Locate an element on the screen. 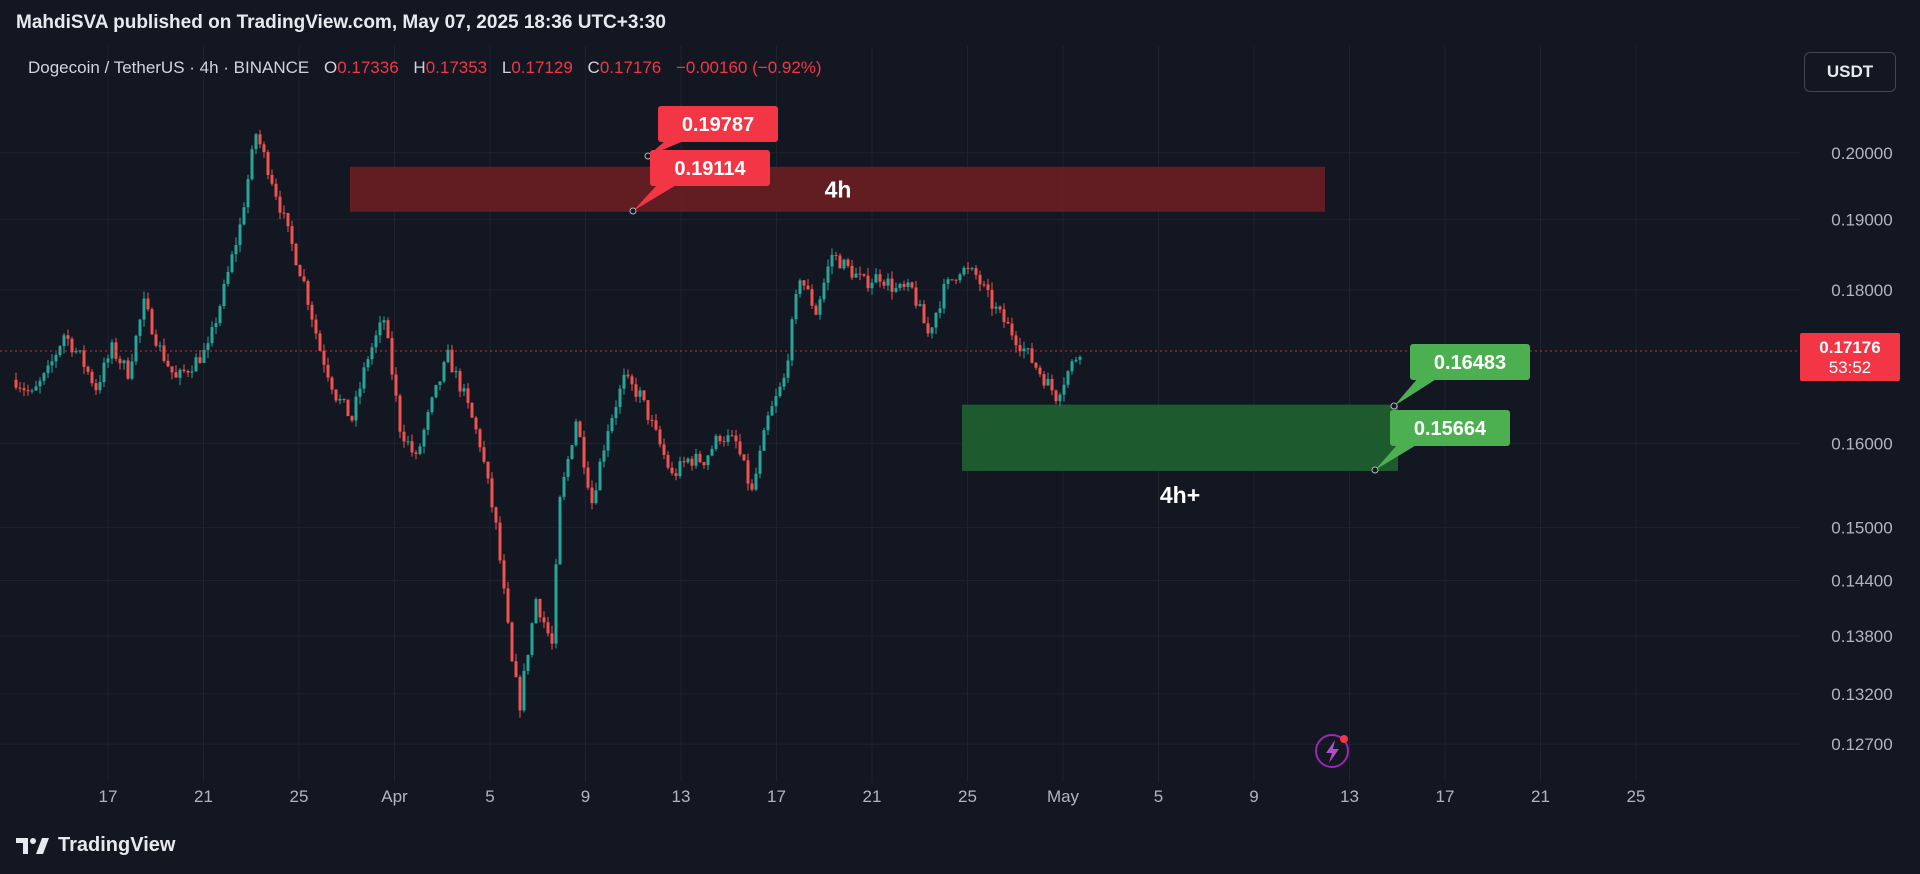 The width and height of the screenshot is (1920, 874). callout-price-label: 0.19114 is located at coordinates (710, 169).